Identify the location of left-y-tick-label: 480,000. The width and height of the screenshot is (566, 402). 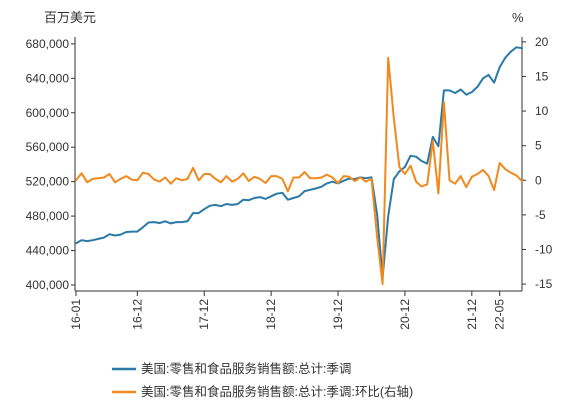
(48, 216).